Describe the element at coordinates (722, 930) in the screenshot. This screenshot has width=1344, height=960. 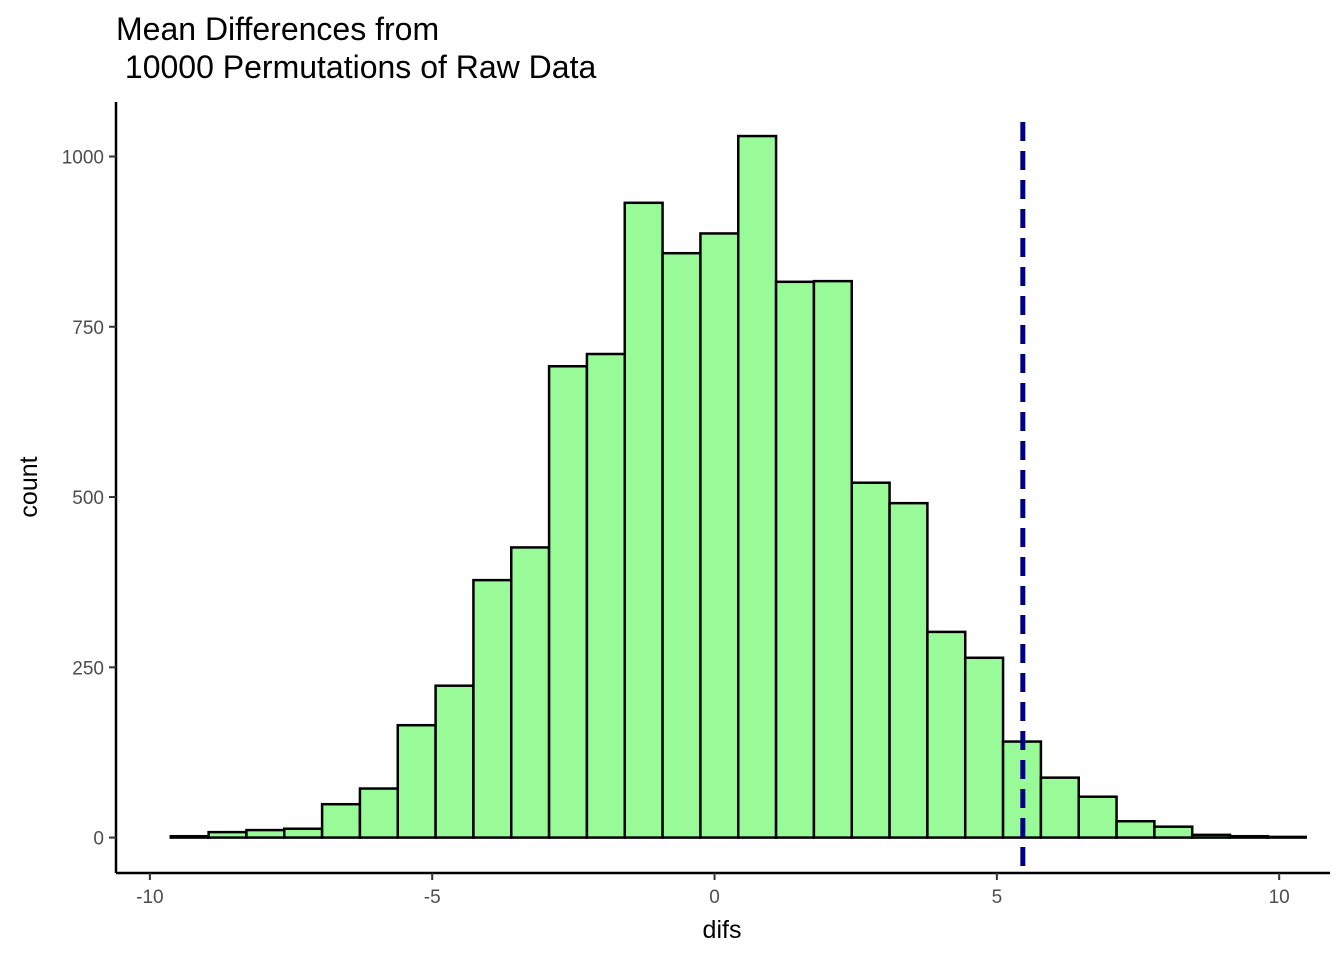
I see `x-axis-title: difs` at that location.